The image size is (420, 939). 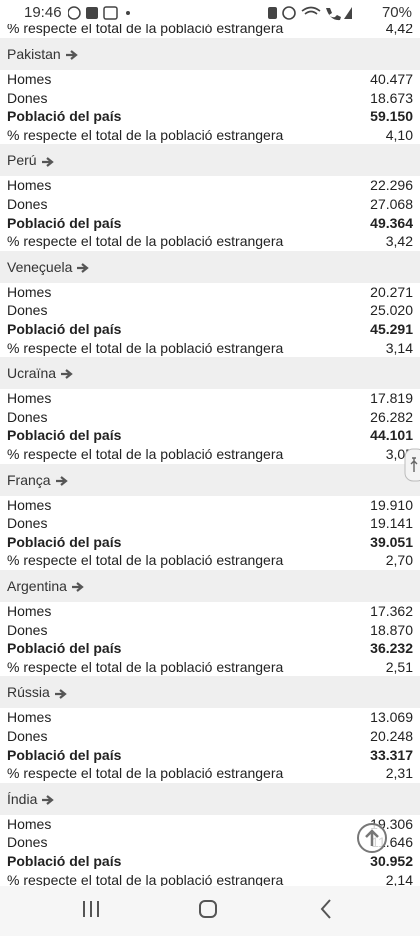 I want to click on row-value: 49.364, so click(x=391, y=222).